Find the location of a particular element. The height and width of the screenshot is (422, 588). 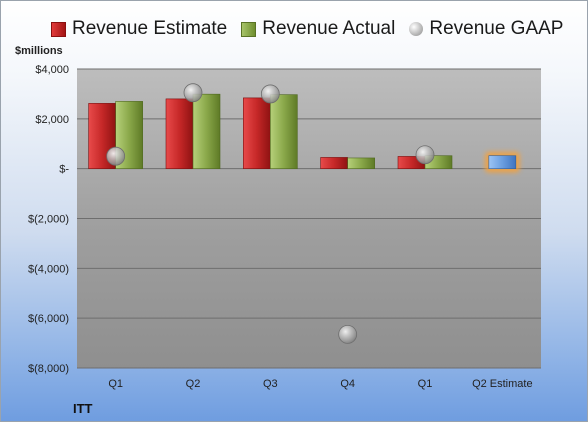

x-tick-label: Q2 is located at coordinates (193, 384).